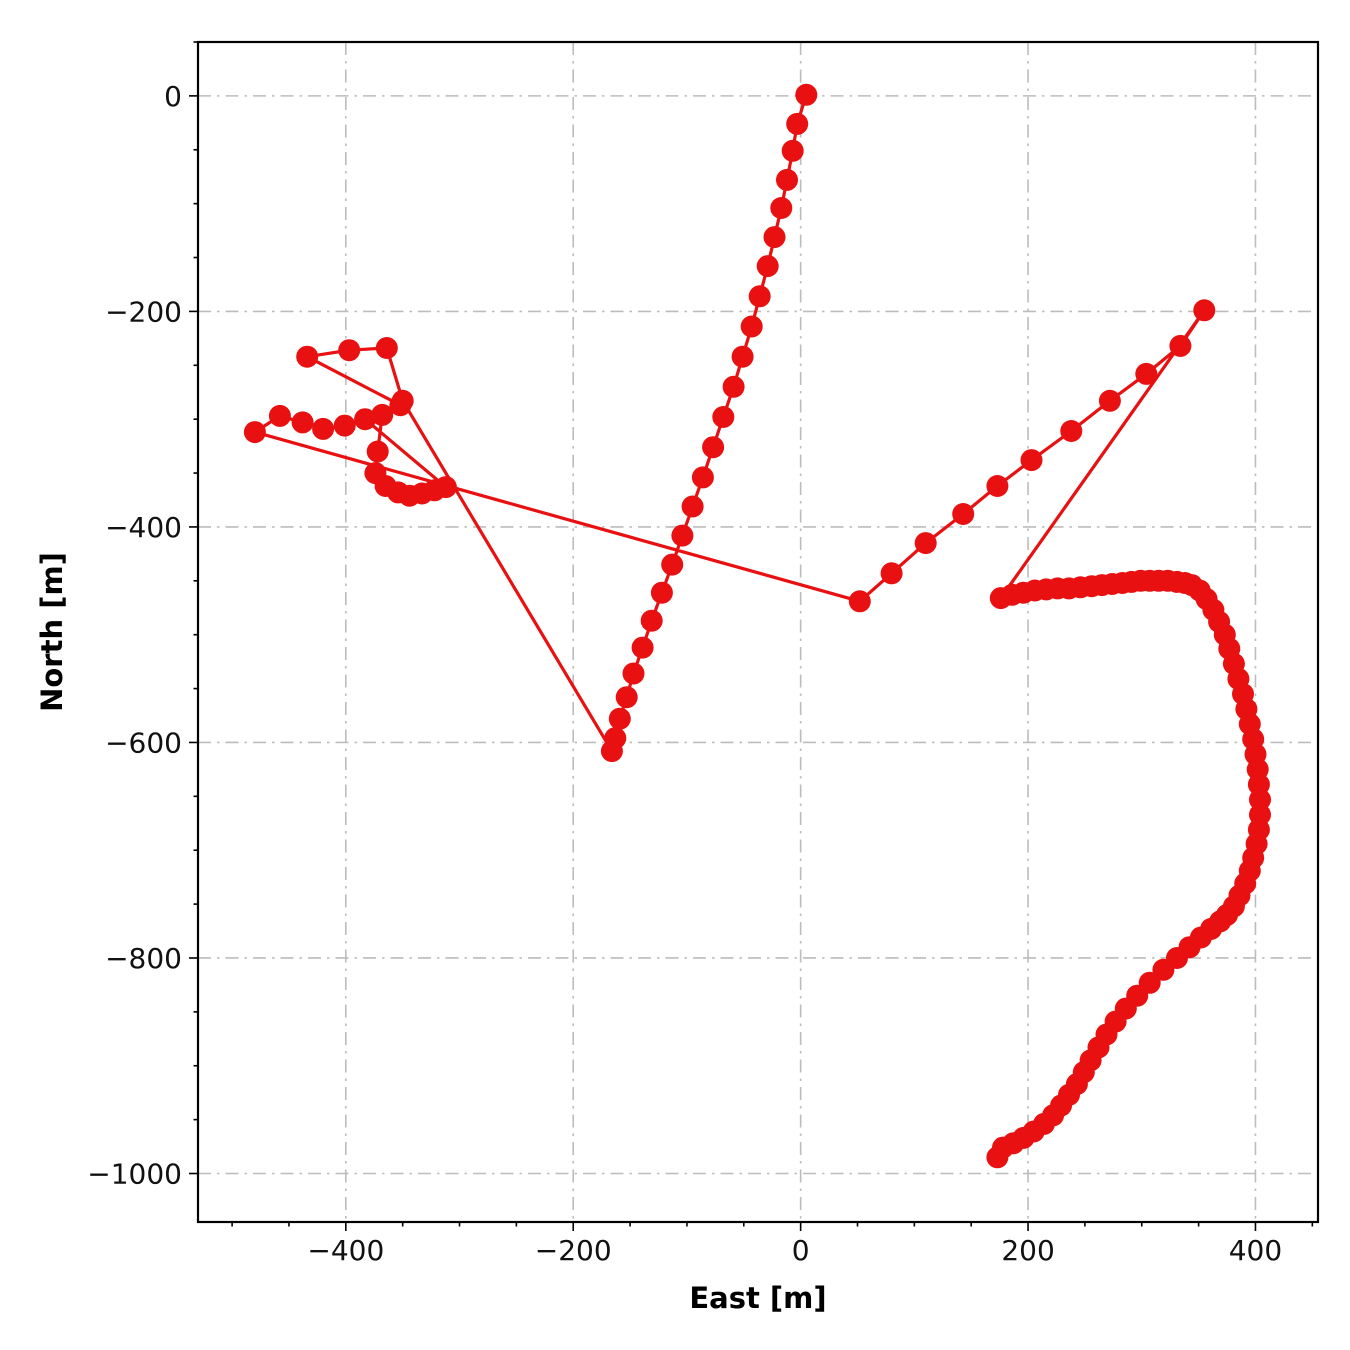  I want to click on y-tick-label: −800, so click(143, 958).